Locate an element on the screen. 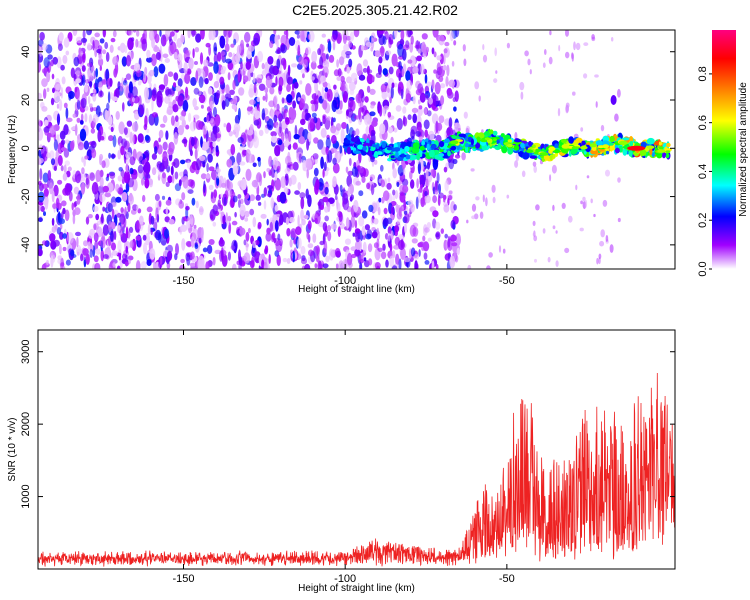 Image resolution: width=750 pixels, height=600 pixels. x-tick-label: -50 is located at coordinates (507, 281).